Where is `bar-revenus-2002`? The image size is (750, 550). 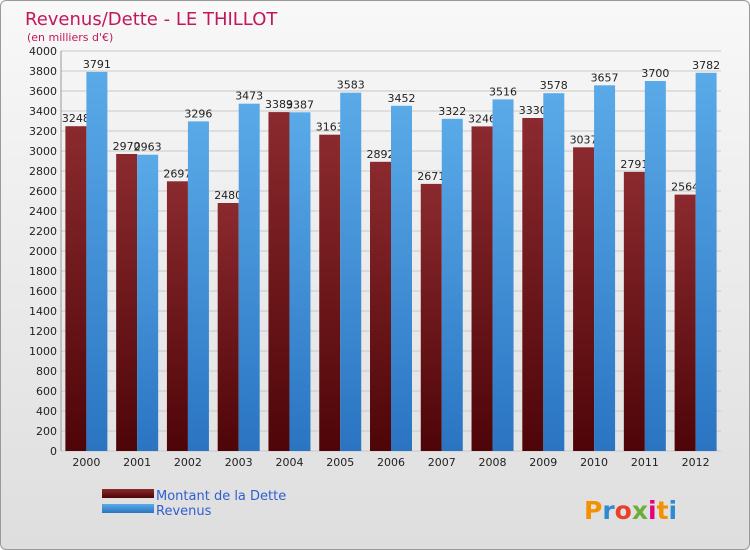 bar-revenus-2002 is located at coordinates (198, 286).